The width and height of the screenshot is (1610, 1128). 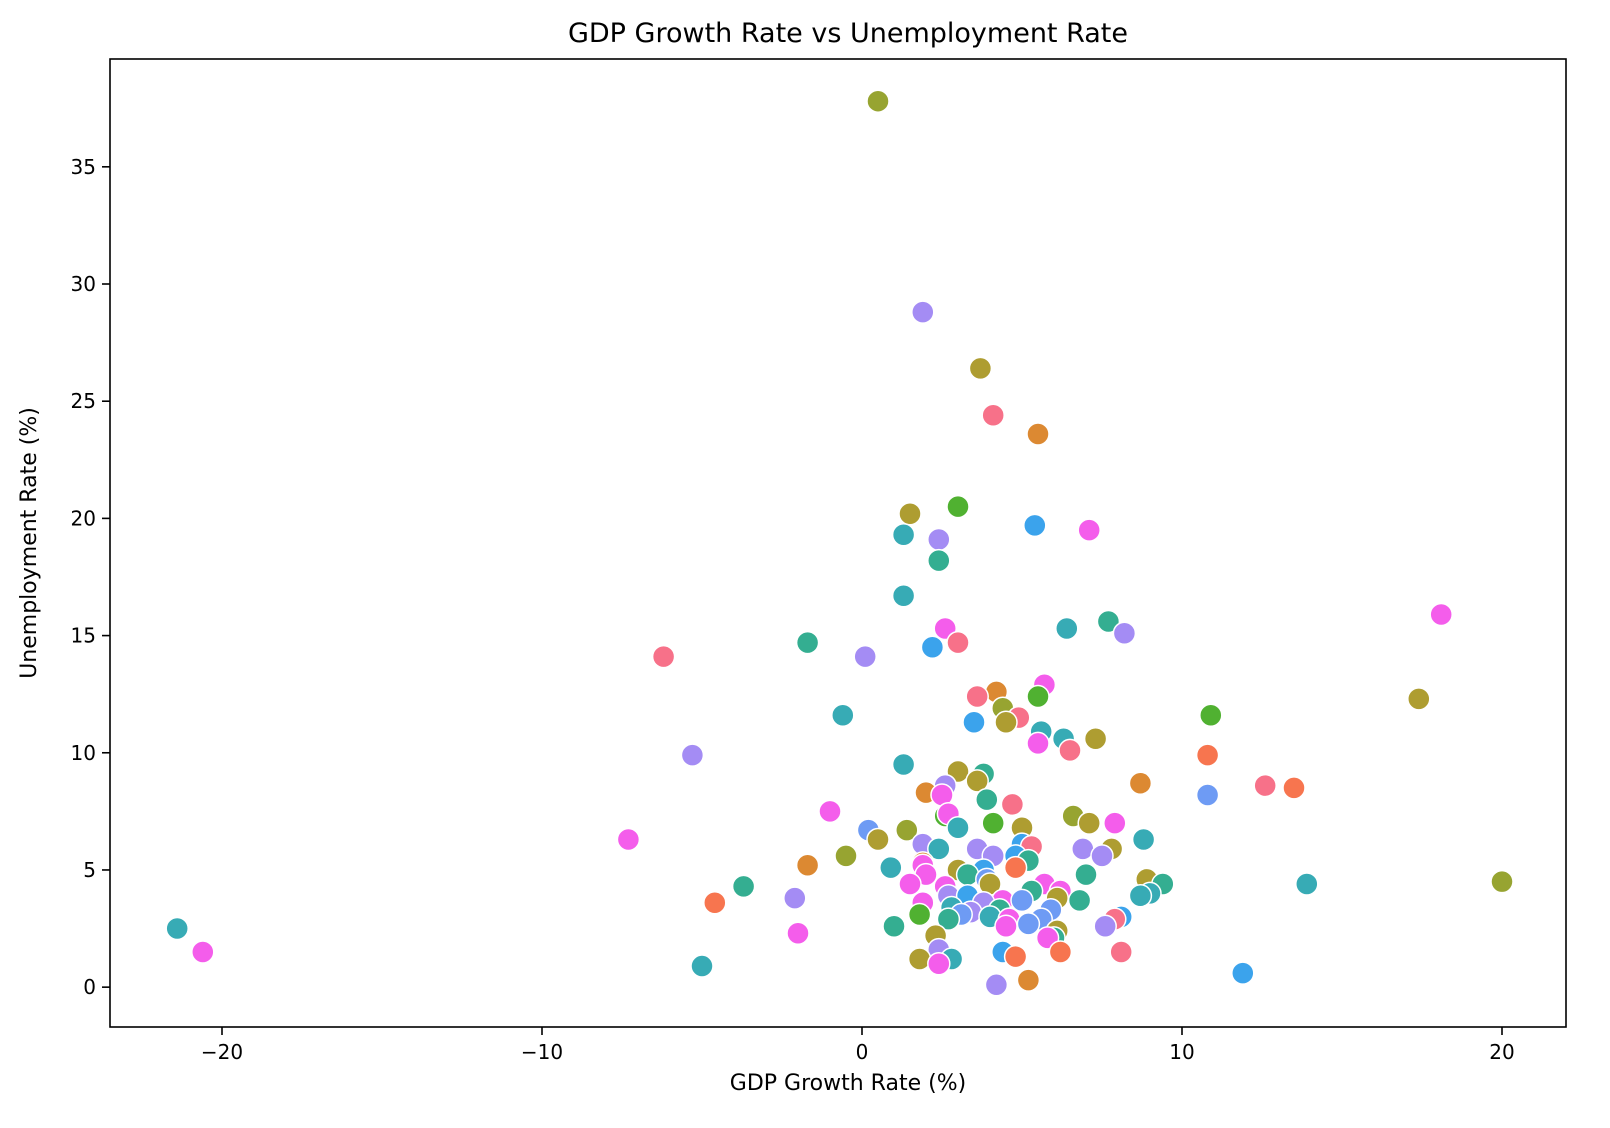 I want to click on y-tick-label: 10, so click(x=83, y=753).